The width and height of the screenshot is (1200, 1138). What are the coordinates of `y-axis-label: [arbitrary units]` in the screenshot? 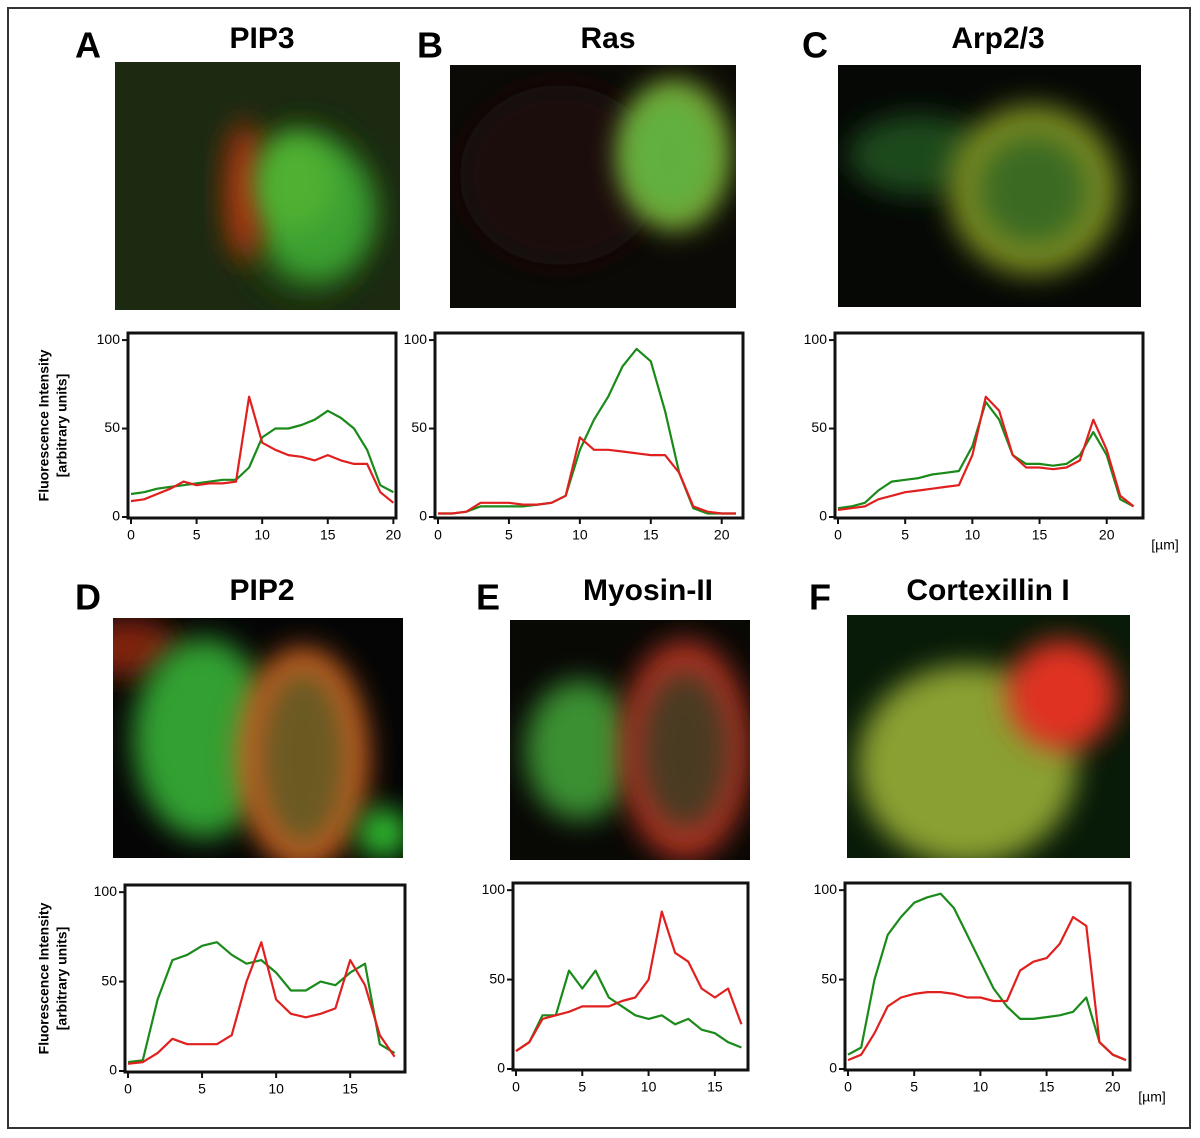 It's located at (62, 978).